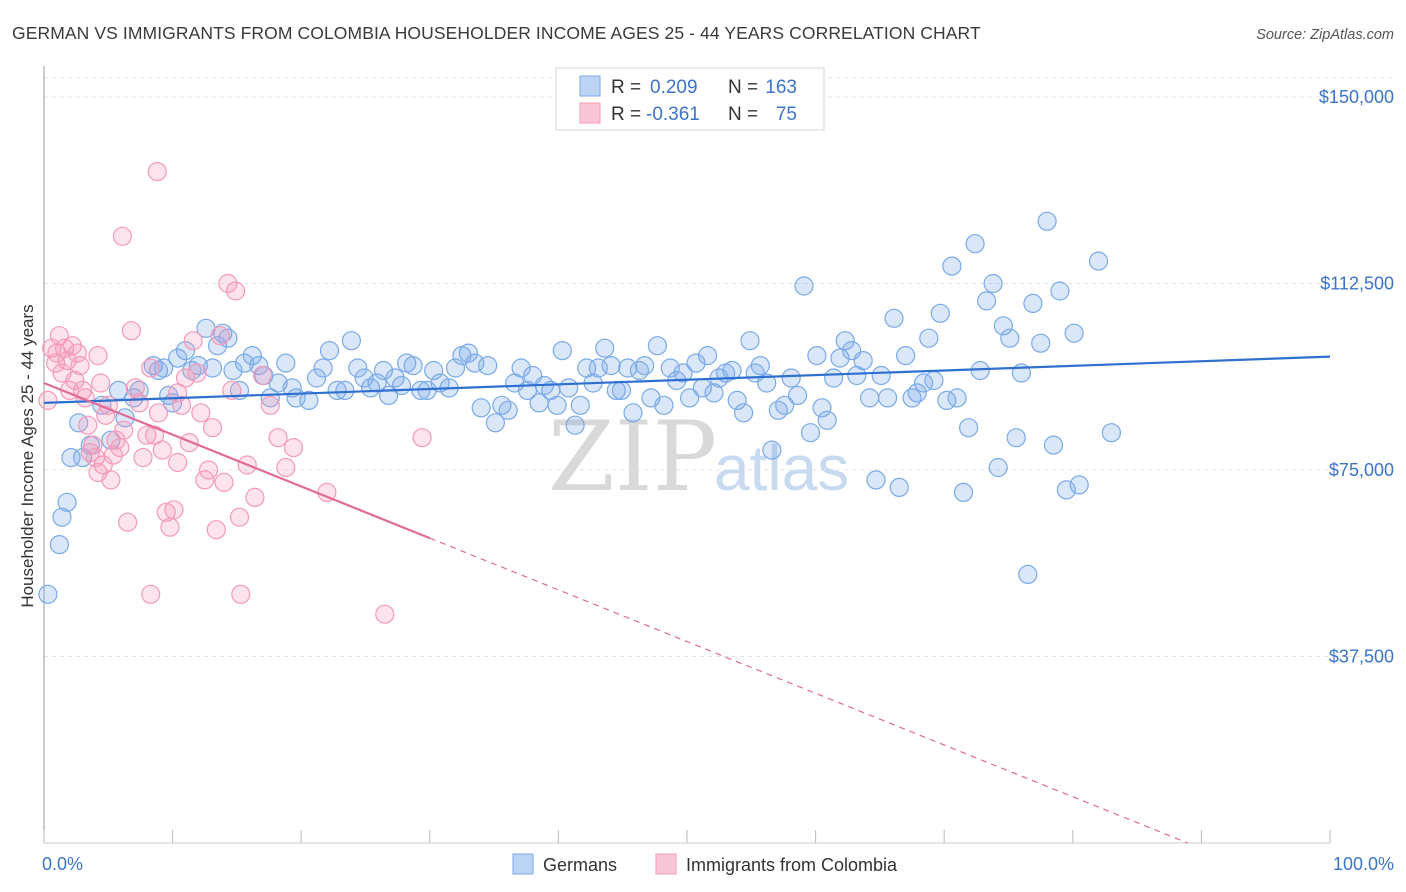  I want to click on legend-n-label-germans: N =, so click(743, 87).